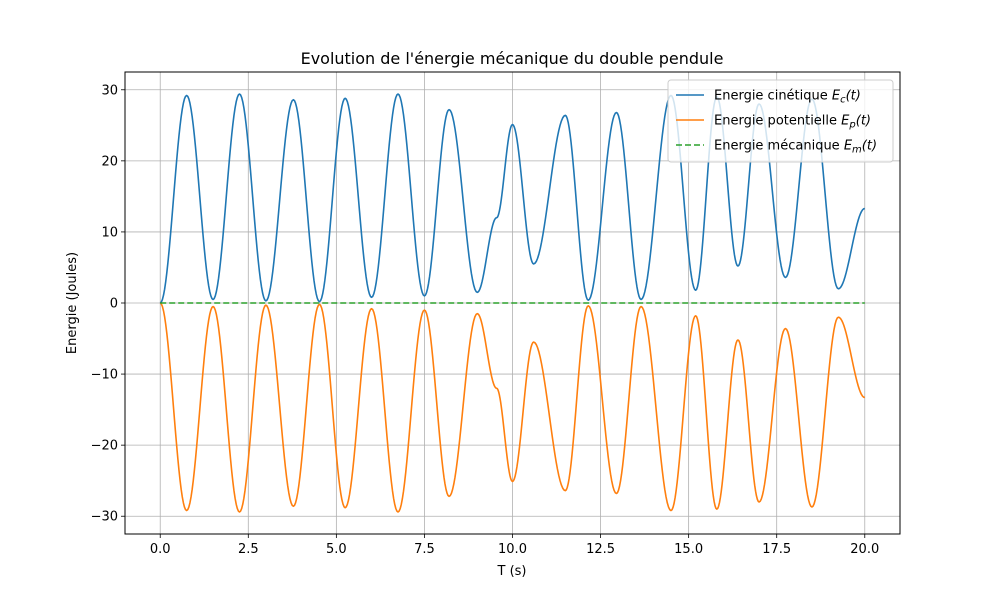  What do you see at coordinates (792, 122) in the screenshot?
I see `legend-entry-potential: Energie potentielle Ep(t)` at bounding box center [792, 122].